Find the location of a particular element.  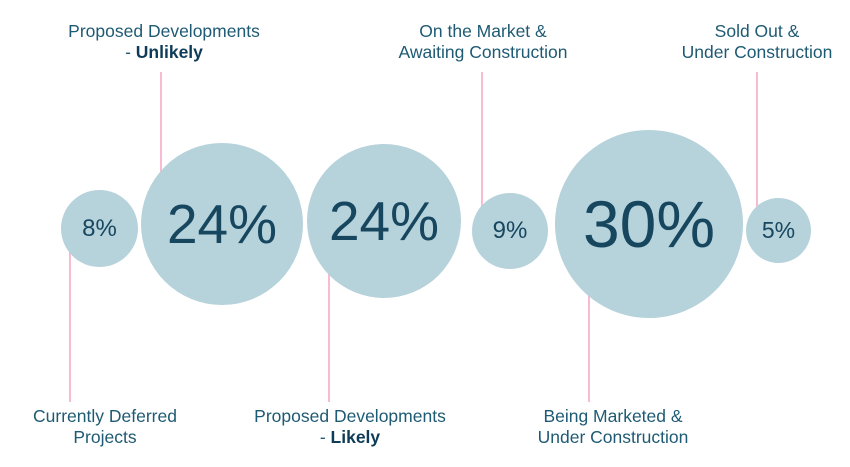

bubble-currently-deferred: 8% is located at coordinates (99, 228).